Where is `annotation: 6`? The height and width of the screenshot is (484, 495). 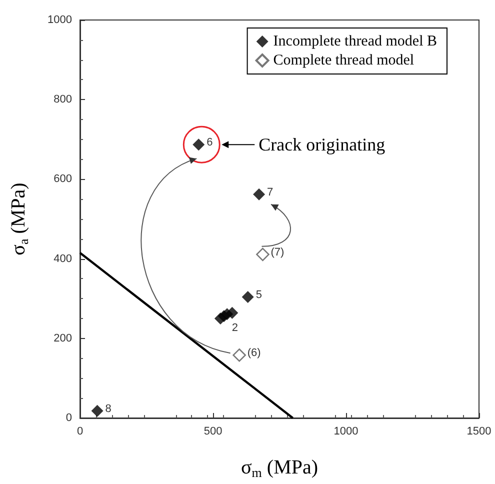
annotation: 6 is located at coordinates (209, 142).